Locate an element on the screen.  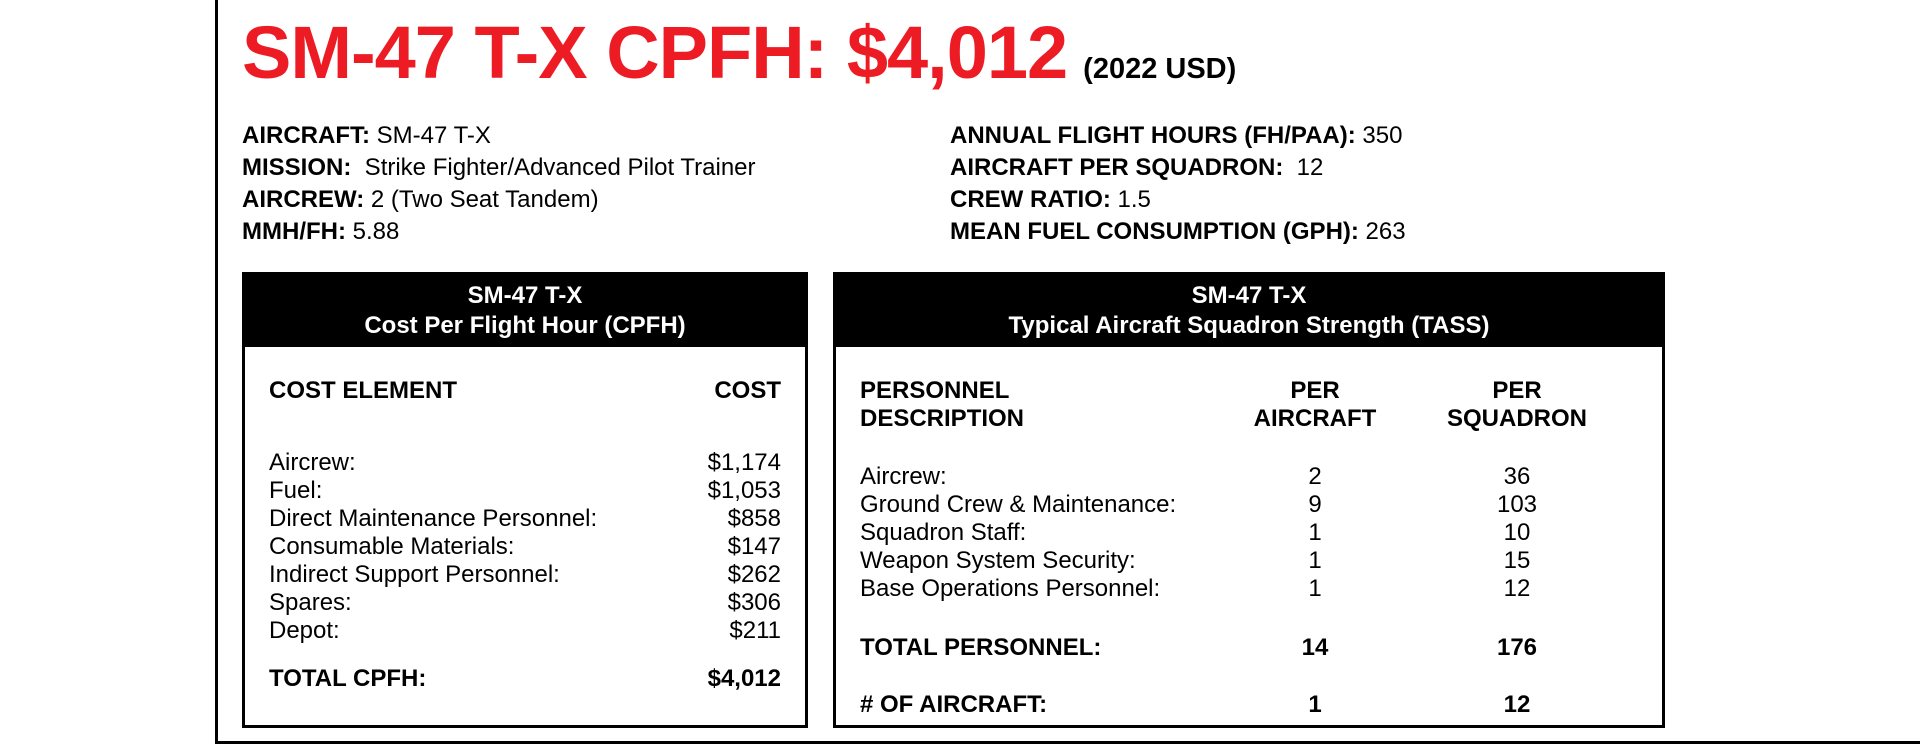
cost-element-label: Depot: is located at coordinates (304, 630).